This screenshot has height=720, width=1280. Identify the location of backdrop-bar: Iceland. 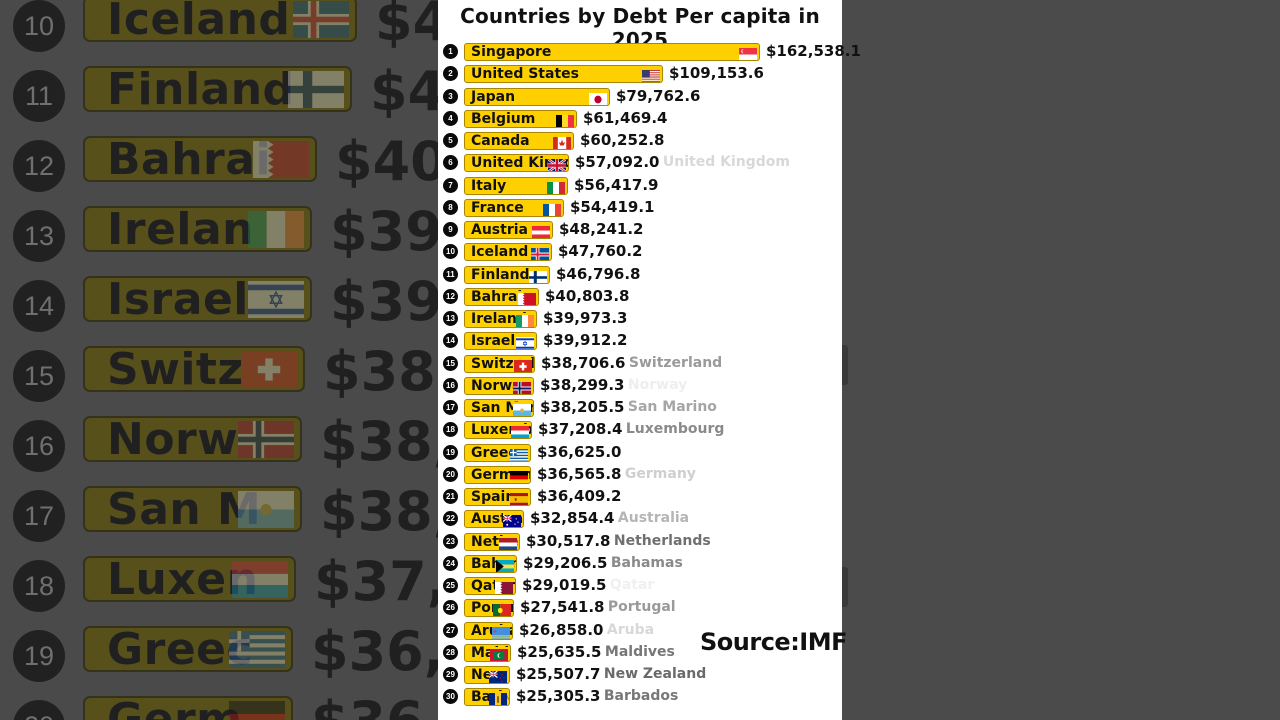
(220, 21).